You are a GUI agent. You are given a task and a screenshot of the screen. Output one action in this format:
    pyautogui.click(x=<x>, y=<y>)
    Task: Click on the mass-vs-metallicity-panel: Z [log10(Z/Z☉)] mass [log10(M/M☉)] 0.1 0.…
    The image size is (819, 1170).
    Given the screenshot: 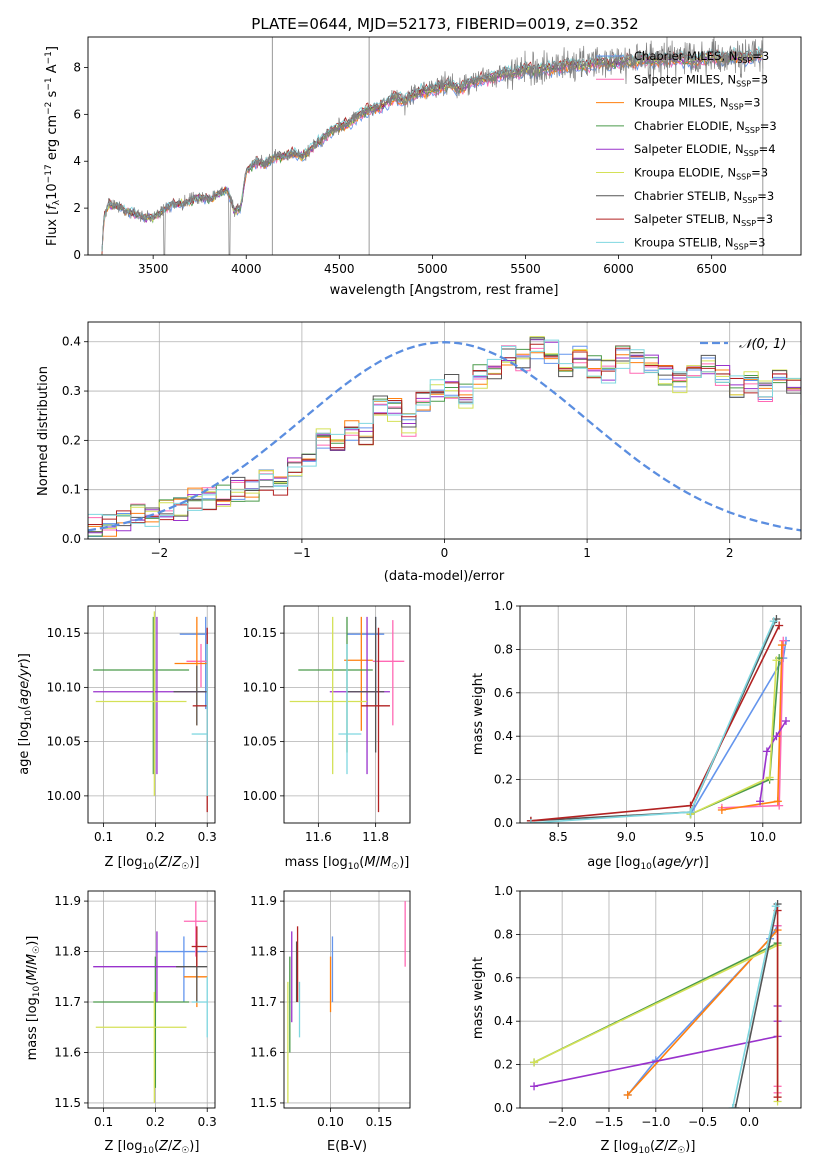 What is the action you would take?
    pyautogui.click(x=121, y=1023)
    